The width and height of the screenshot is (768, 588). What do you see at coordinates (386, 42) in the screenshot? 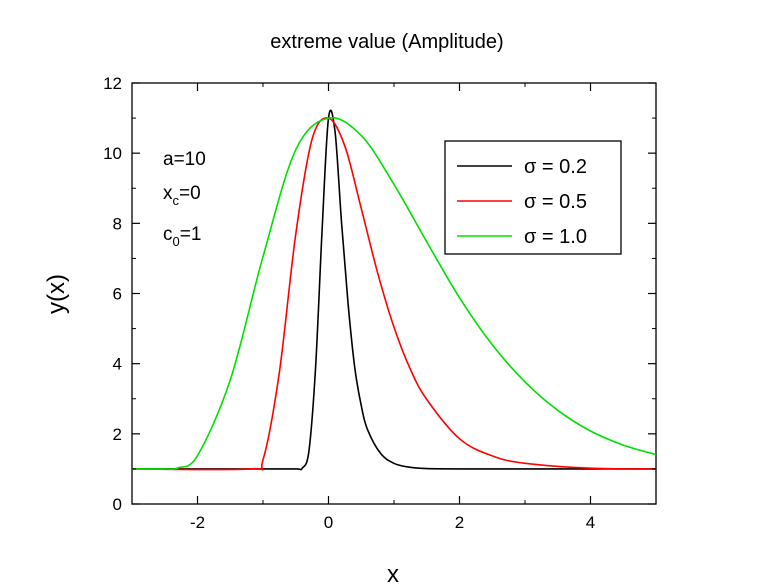
I see `chart-title: extreme value (Amplitude)` at bounding box center [386, 42].